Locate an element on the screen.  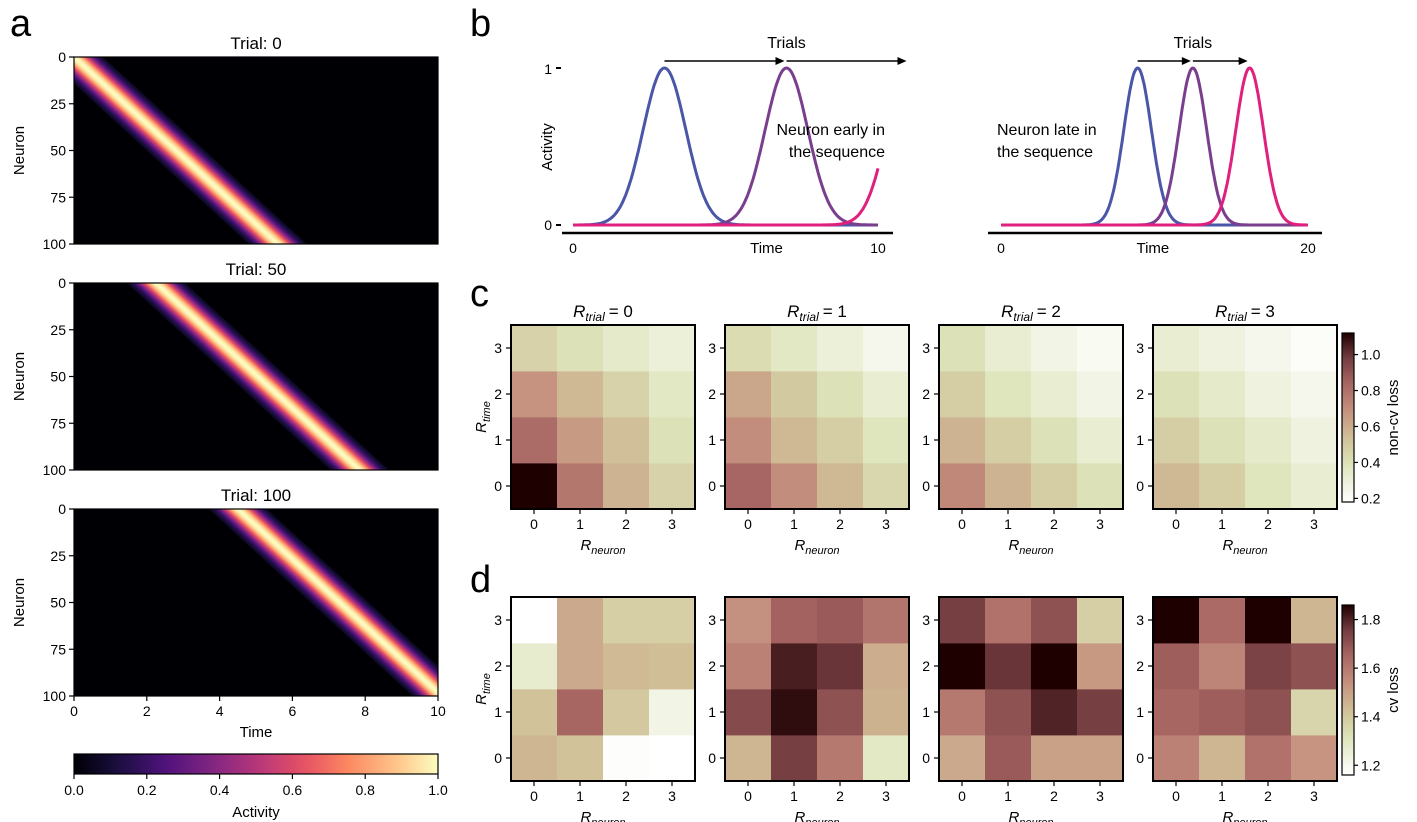
colorbar-tick-label: 1.8 is located at coordinates (1371, 620).